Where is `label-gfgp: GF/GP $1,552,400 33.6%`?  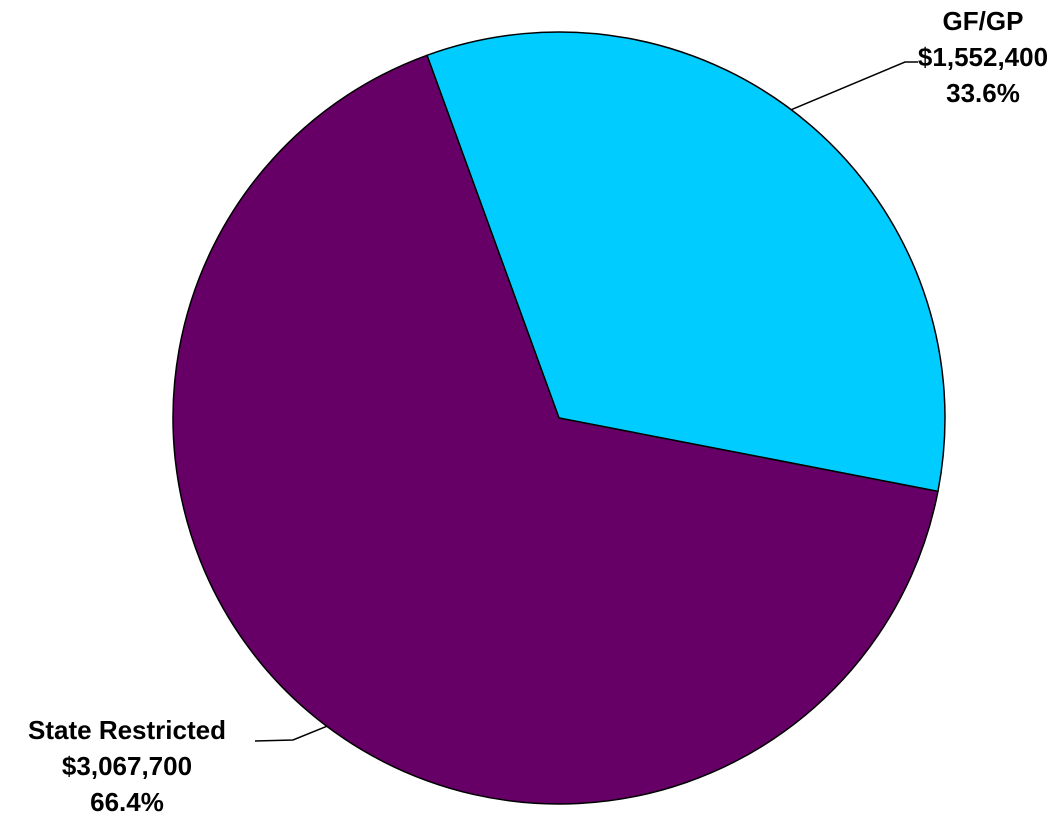
label-gfgp: GF/GP $1,552,400 33.6% is located at coordinates (983, 57).